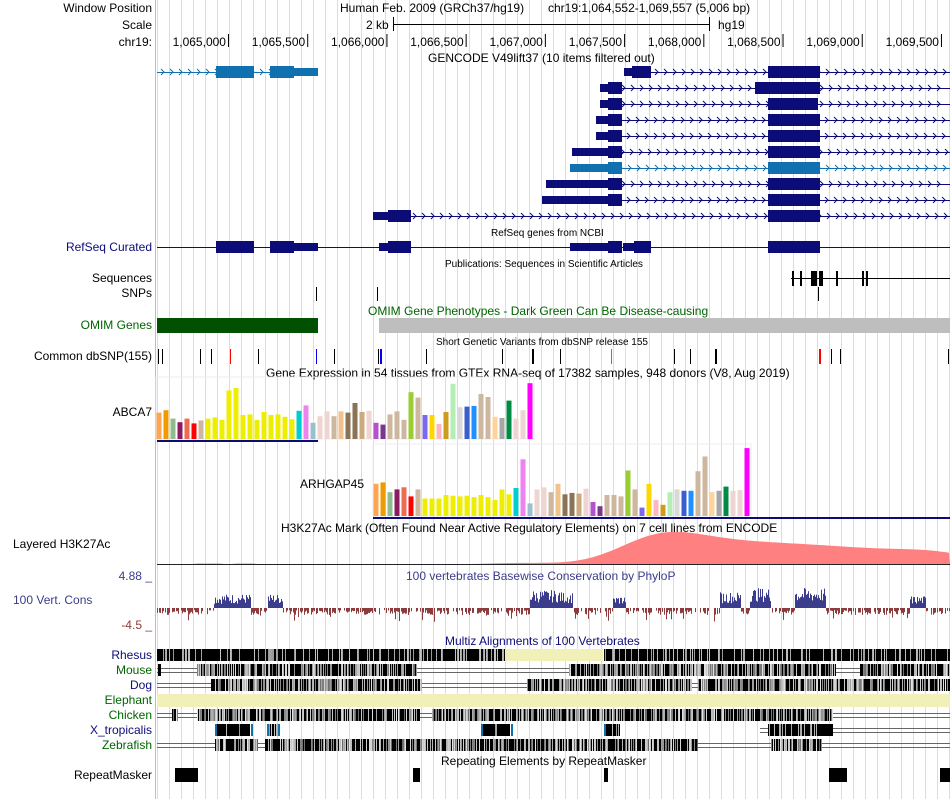 The image size is (950, 799). Describe the element at coordinates (542, 641) in the screenshot. I see `multiz-title: Multiz Alignments of 100 Vertebrates` at that location.